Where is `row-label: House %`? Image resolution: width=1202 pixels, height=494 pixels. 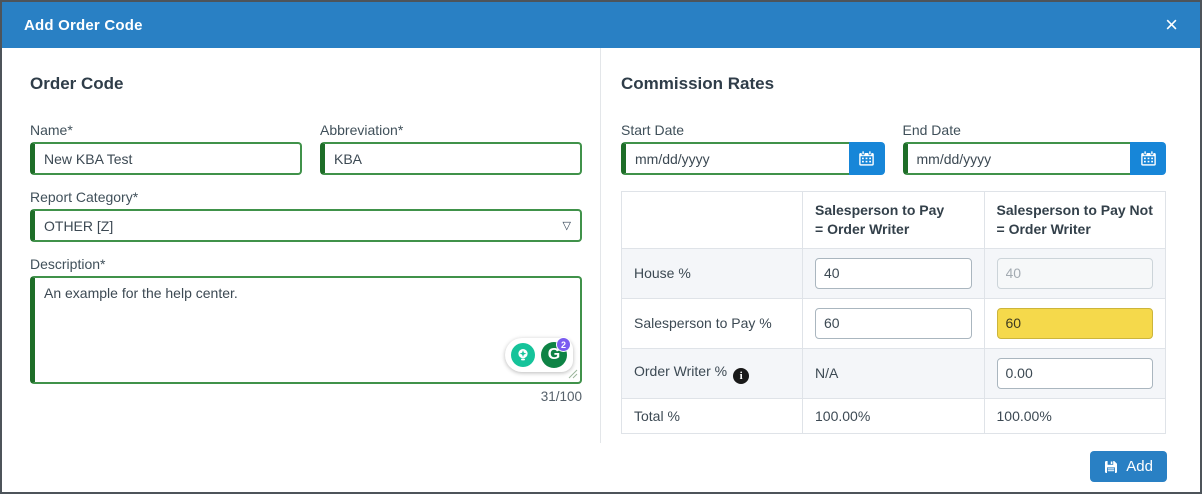
row-label: House % is located at coordinates (712, 273).